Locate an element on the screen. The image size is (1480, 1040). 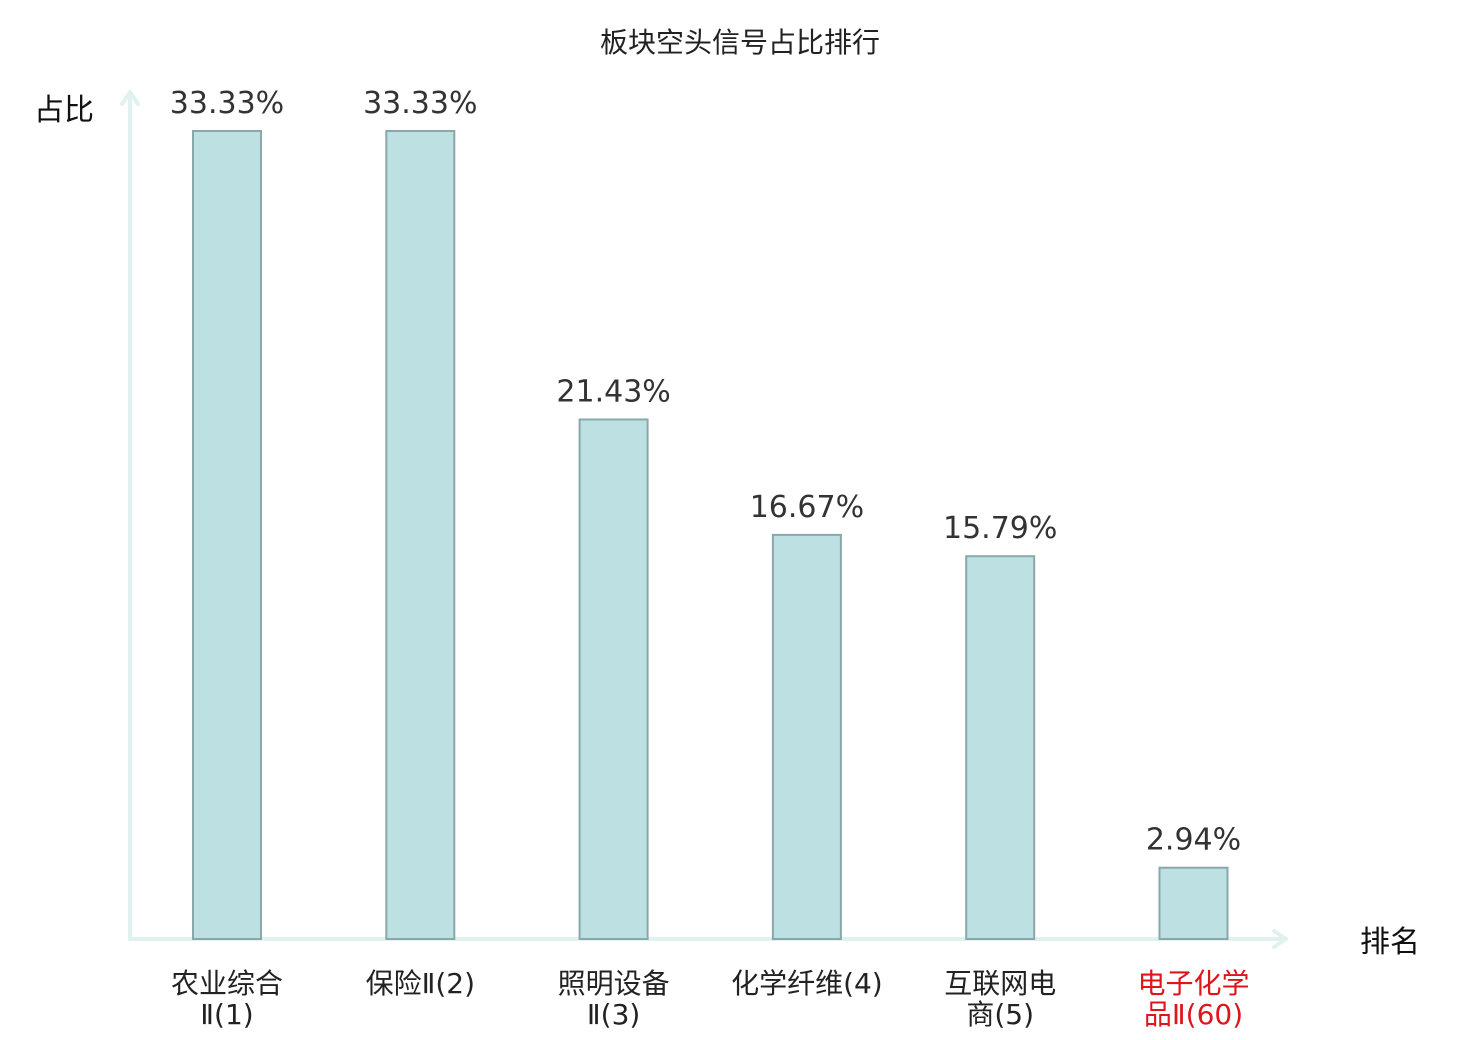
bar-value-label: 21.43% is located at coordinates (613, 391).